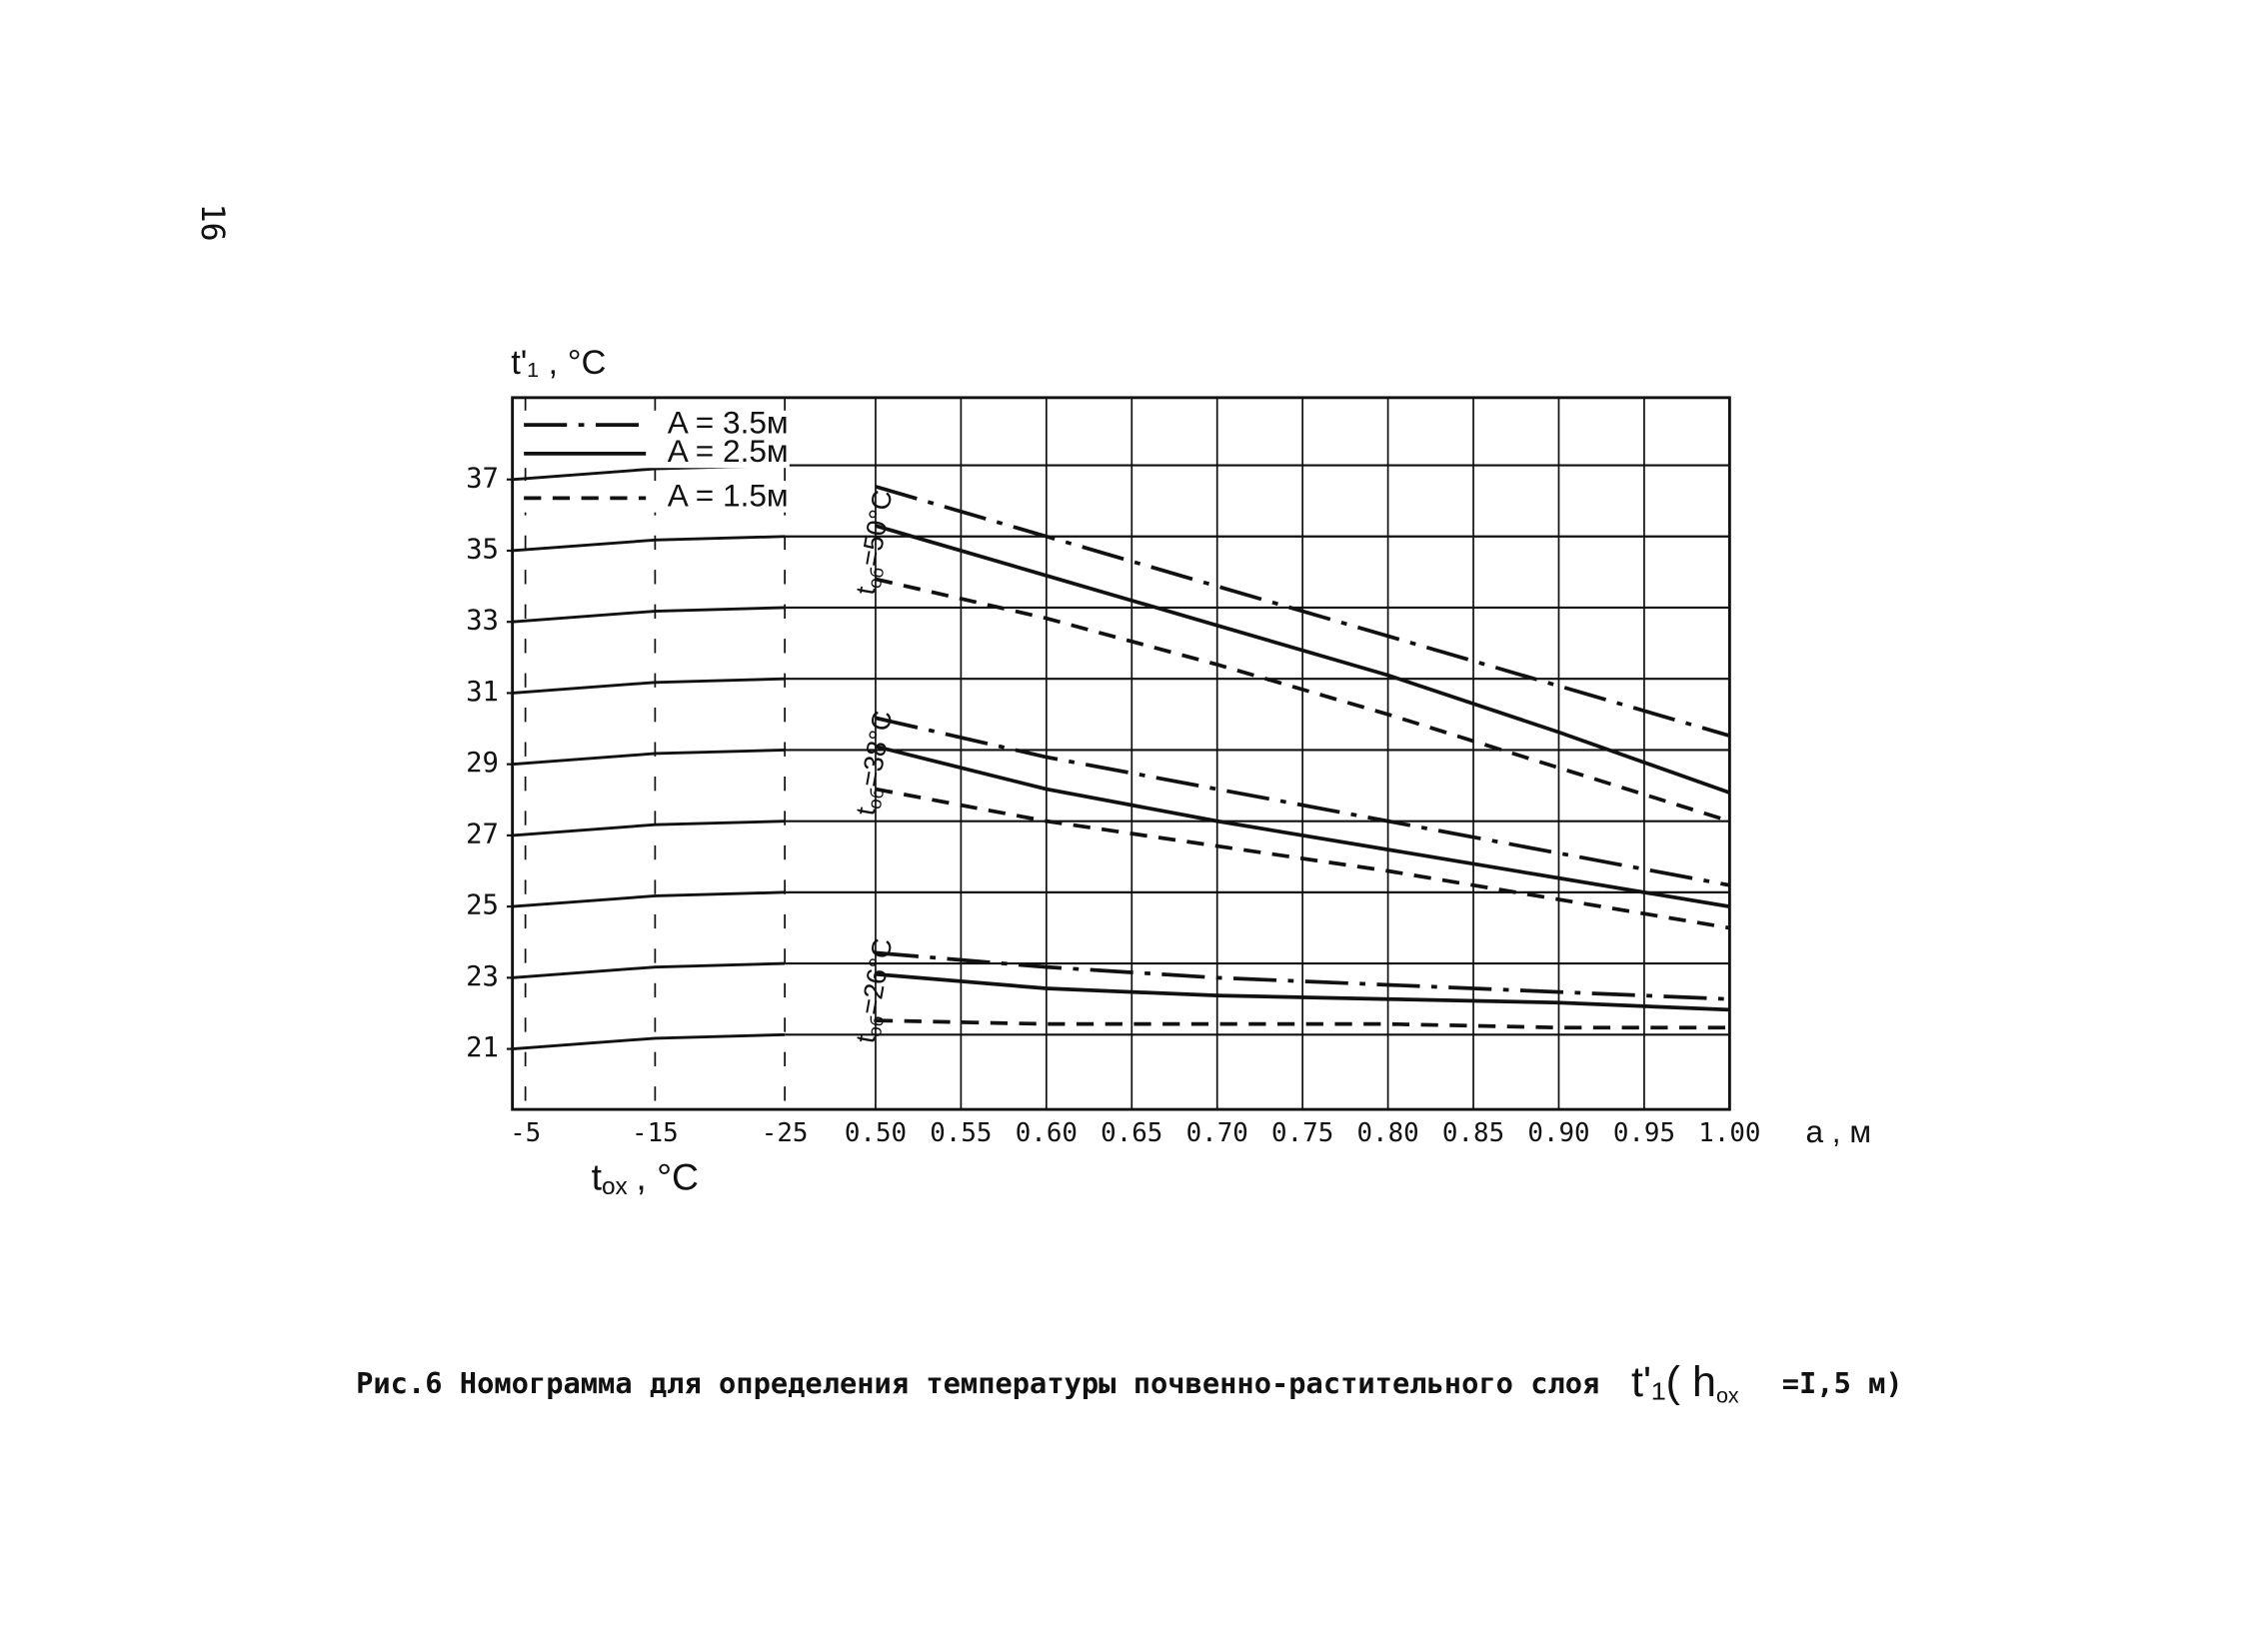 Image resolution: width=2242 pixels, height=1652 pixels. What do you see at coordinates (482, 478) in the screenshot?
I see `y-tick-label: 37` at bounding box center [482, 478].